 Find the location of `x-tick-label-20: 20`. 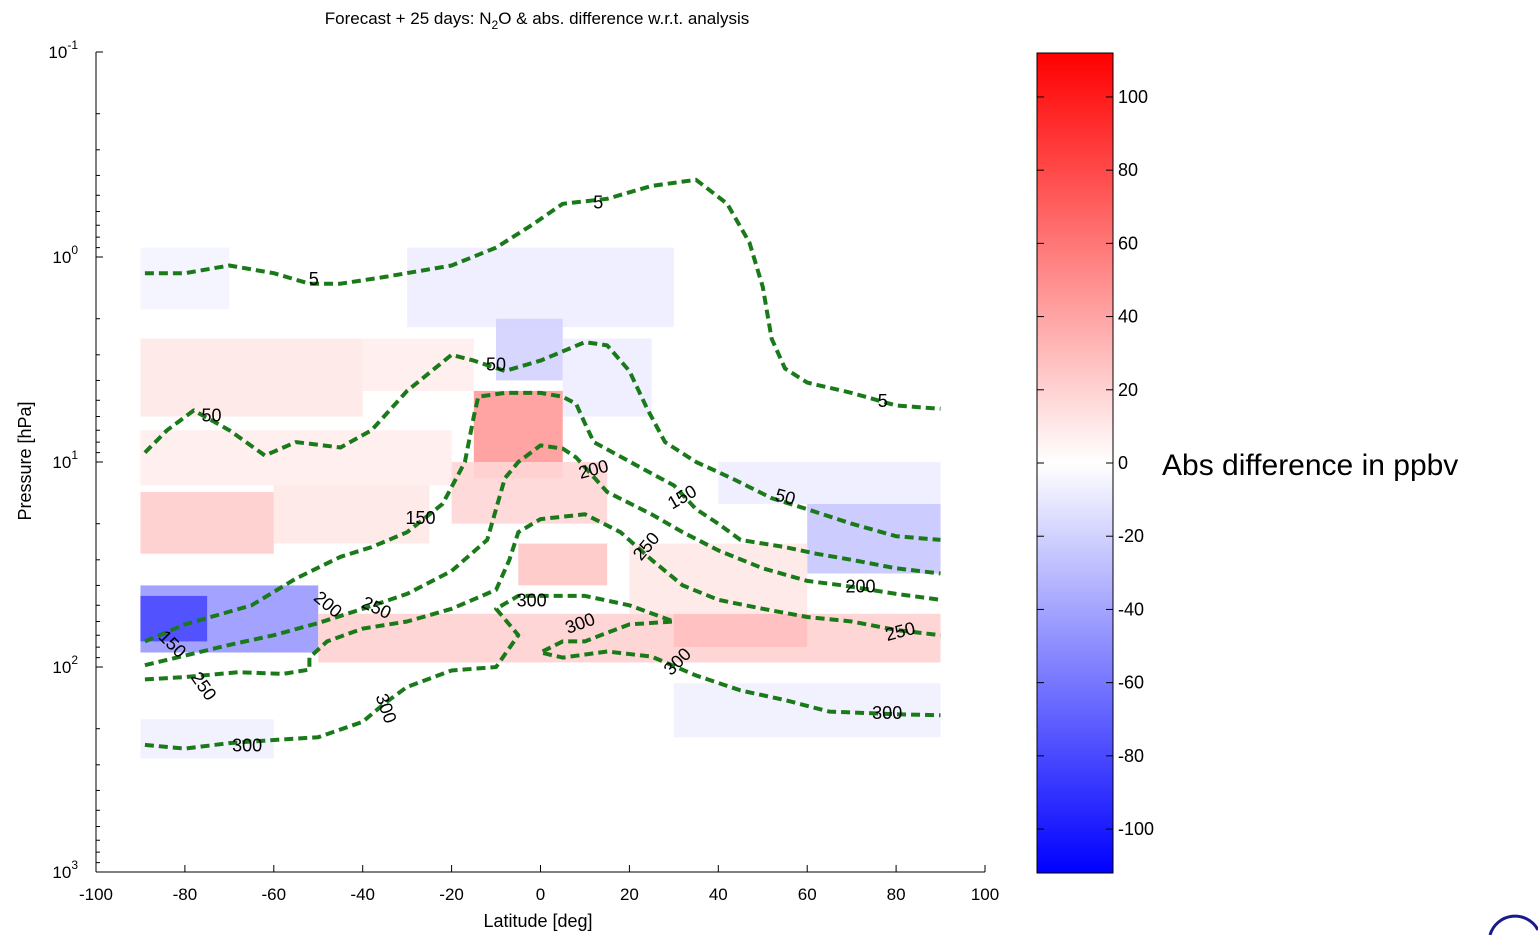

x-tick-label-20: 20 is located at coordinates (629, 894).